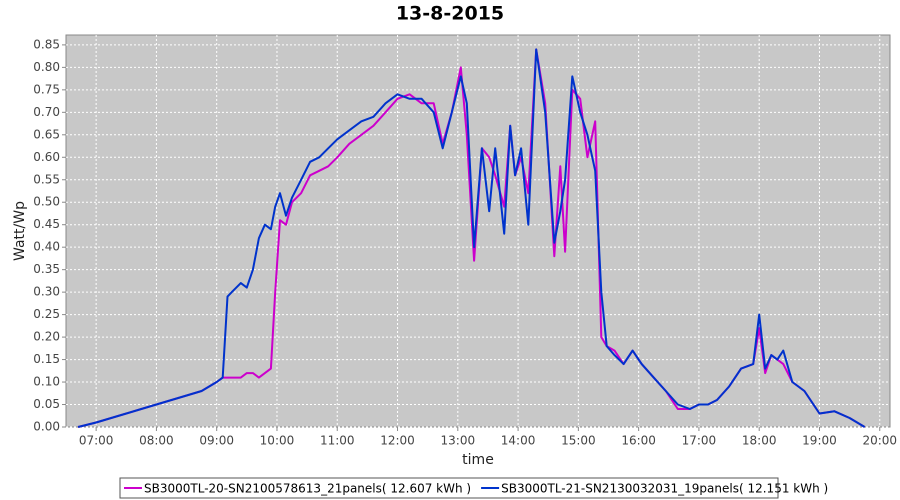 This screenshot has height=500, width=900. What do you see at coordinates (46, 337) in the screenshot?
I see `y-tick-label: 0.20` at bounding box center [46, 337].